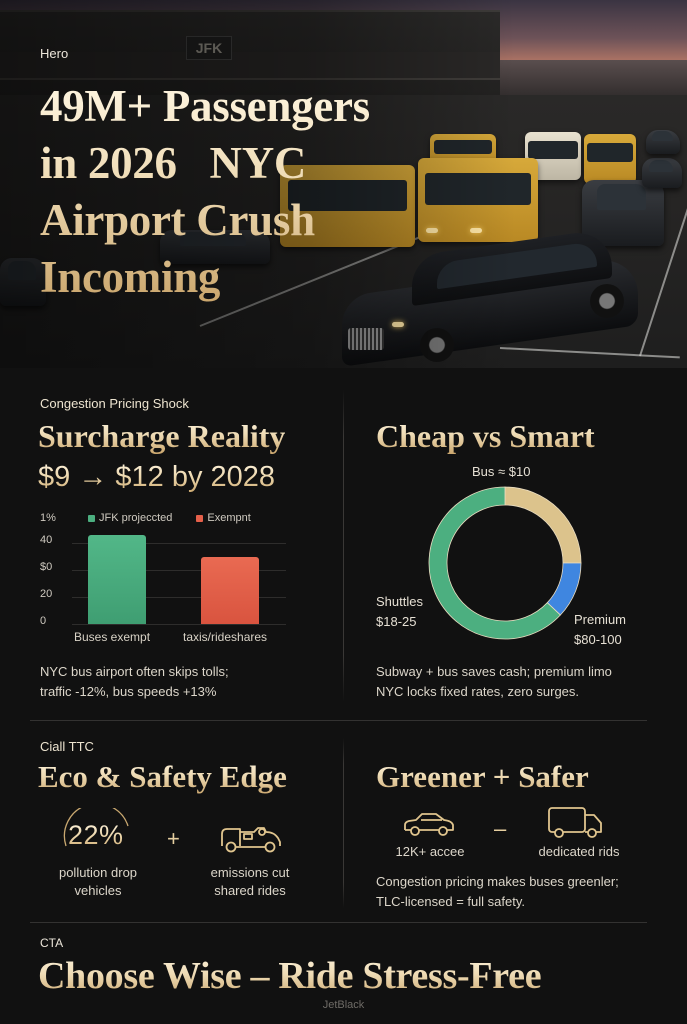  What do you see at coordinates (290, 976) in the screenshot?
I see `cta-title: Choose Wise – Ride Stress-Free` at bounding box center [290, 976].